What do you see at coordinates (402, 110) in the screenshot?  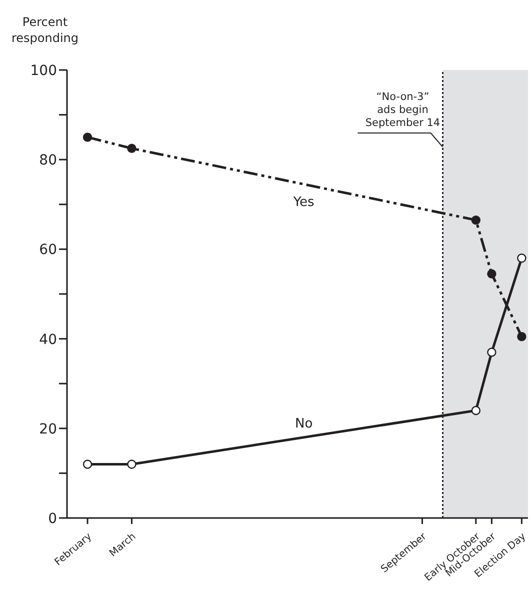 I see `ref-line-label: “No-on-3” ads begin September 14` at bounding box center [402, 110].